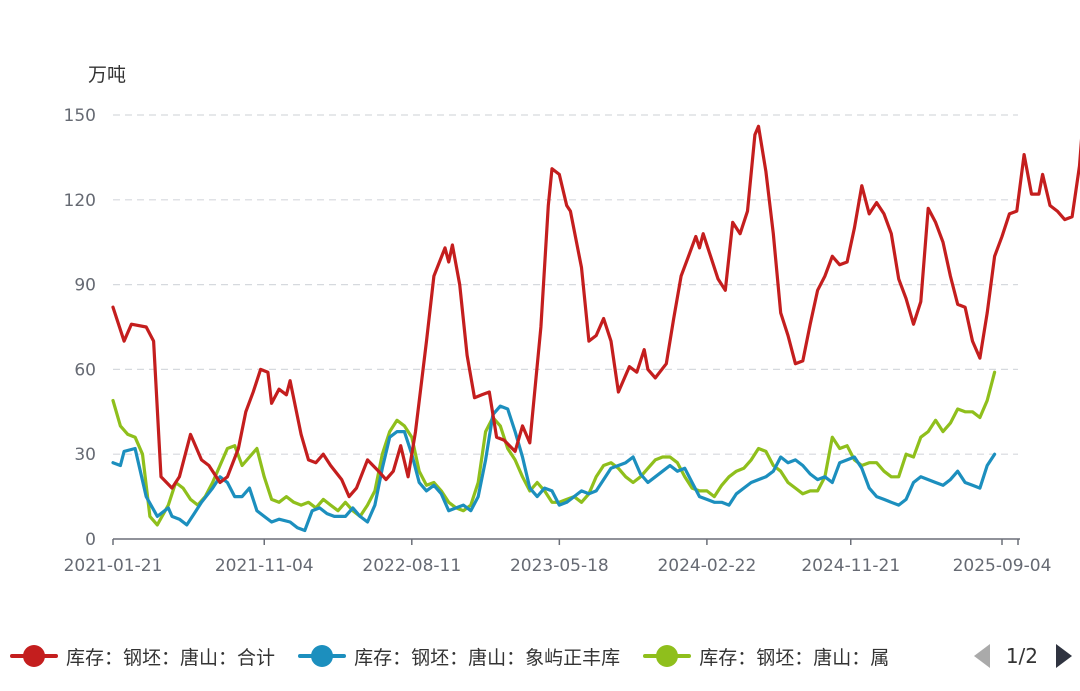 Image resolution: width=1080 pixels, height=691 pixels. Describe the element at coordinates (80, 328) in the screenshot. I see `y-tick-labels: 0 30 60 90 120 150` at that location.